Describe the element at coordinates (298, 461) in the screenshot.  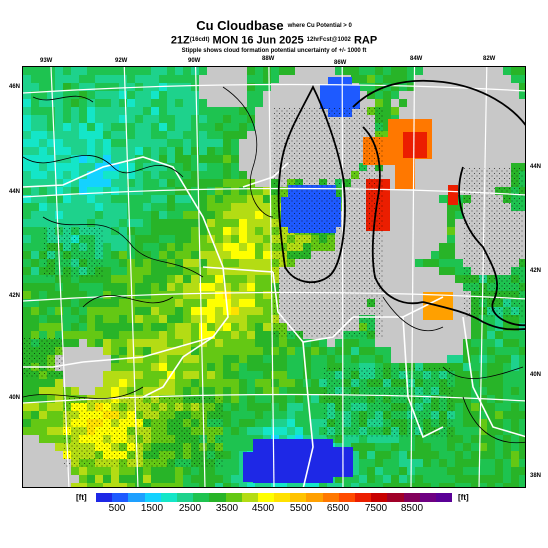
I see `darkblue-cells-south` at that location.